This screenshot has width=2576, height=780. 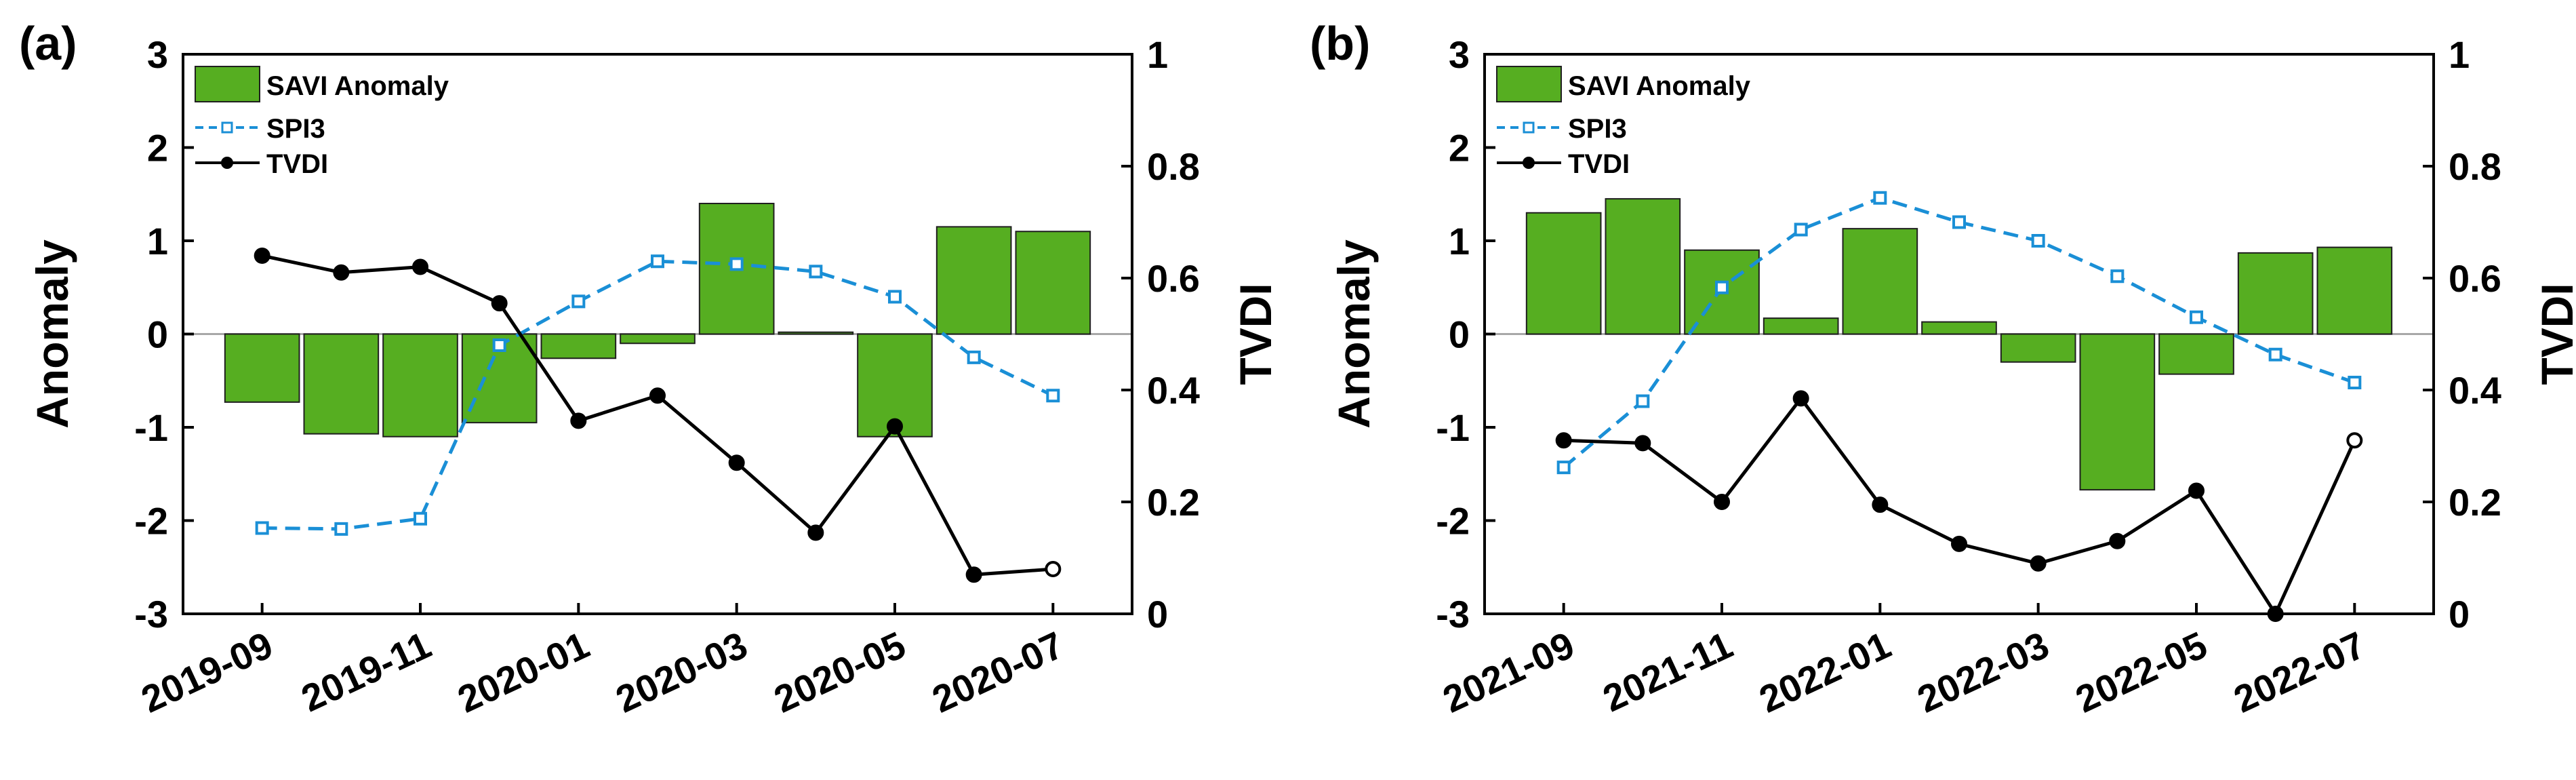 What do you see at coordinates (207, 672) in the screenshot?
I see `x-tick-label: 2019-09` at bounding box center [207, 672].